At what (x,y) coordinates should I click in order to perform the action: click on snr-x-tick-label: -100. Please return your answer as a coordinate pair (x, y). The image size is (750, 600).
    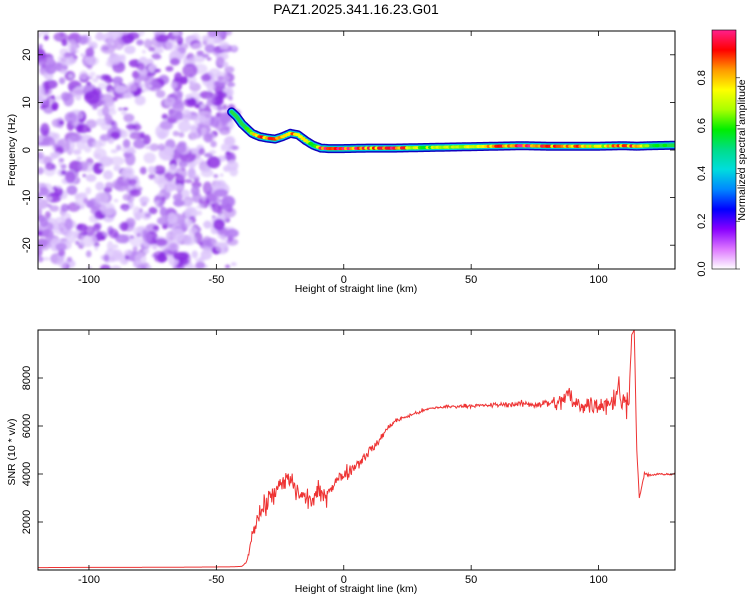
    Looking at the image, I should click on (89, 580).